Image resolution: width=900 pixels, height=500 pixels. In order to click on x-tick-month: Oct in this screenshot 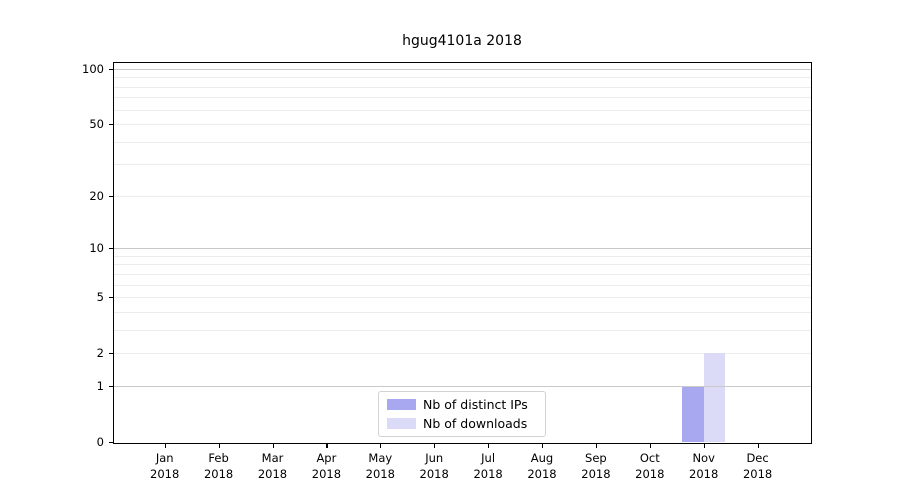, I will do `click(649, 458)`.